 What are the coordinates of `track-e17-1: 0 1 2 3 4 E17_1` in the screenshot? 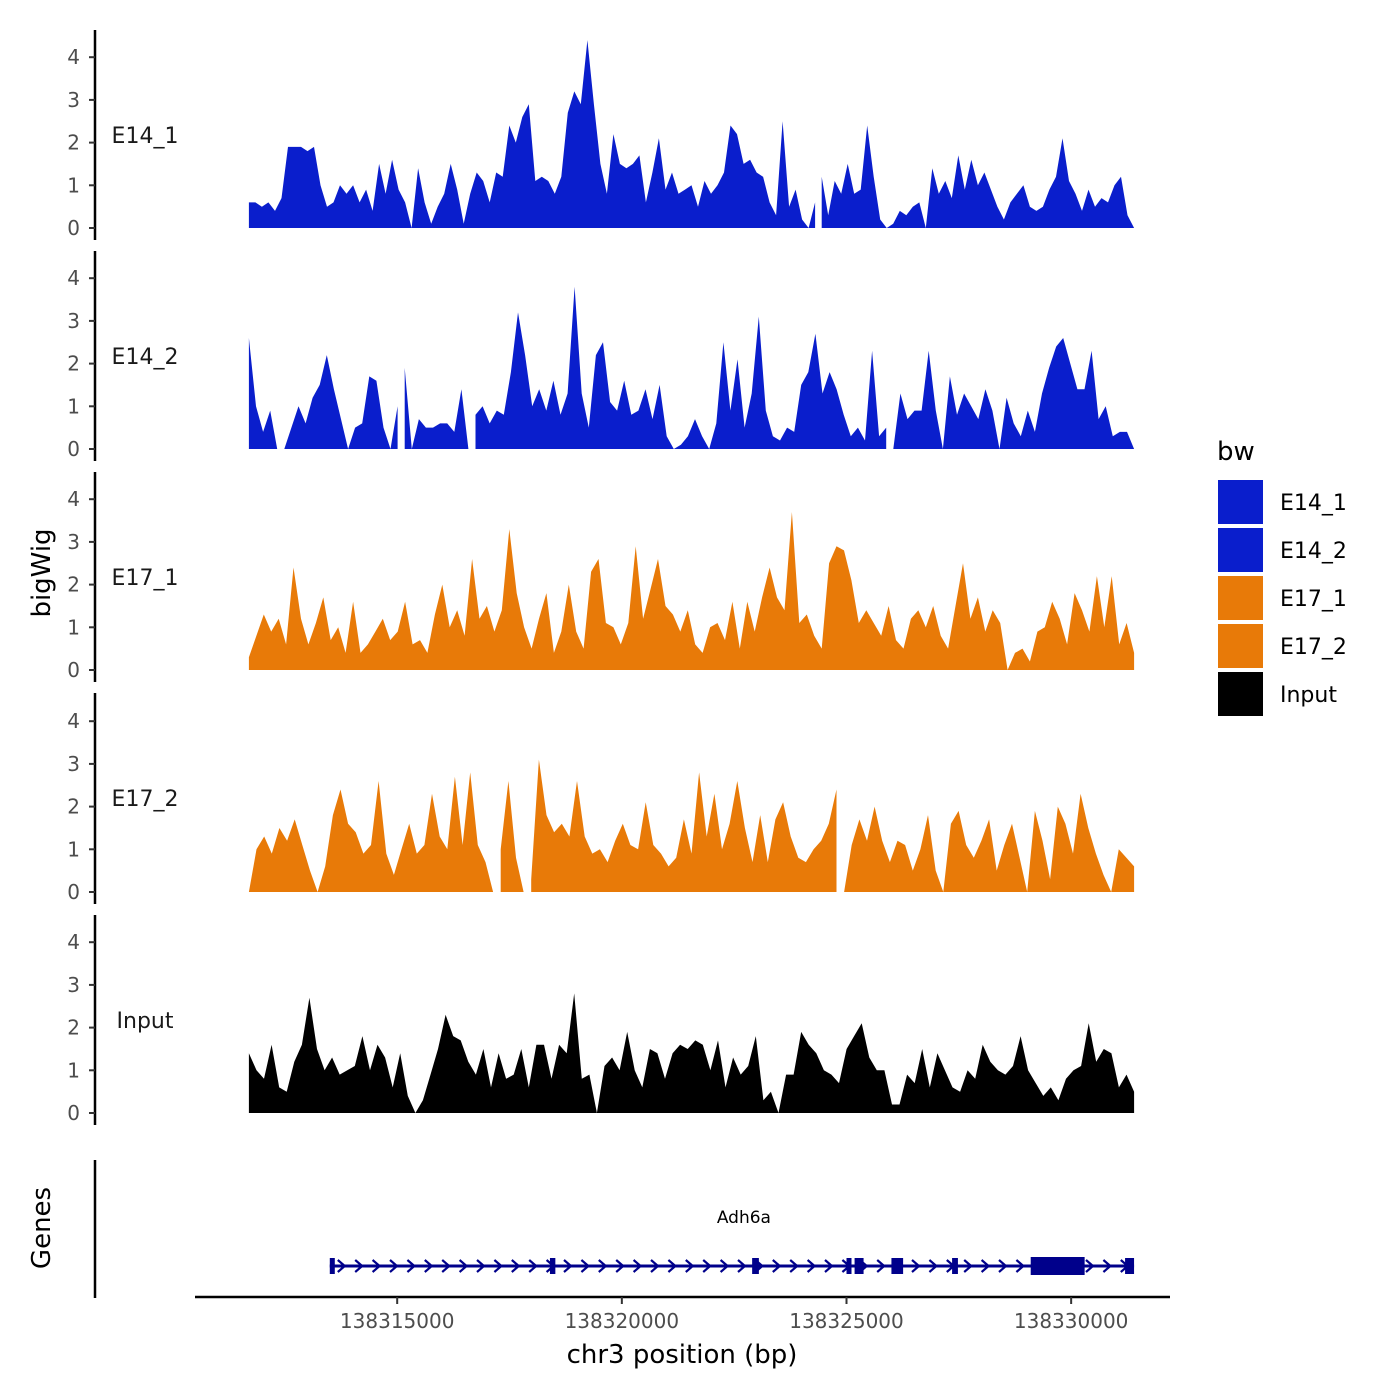 It's located at (601, 577).